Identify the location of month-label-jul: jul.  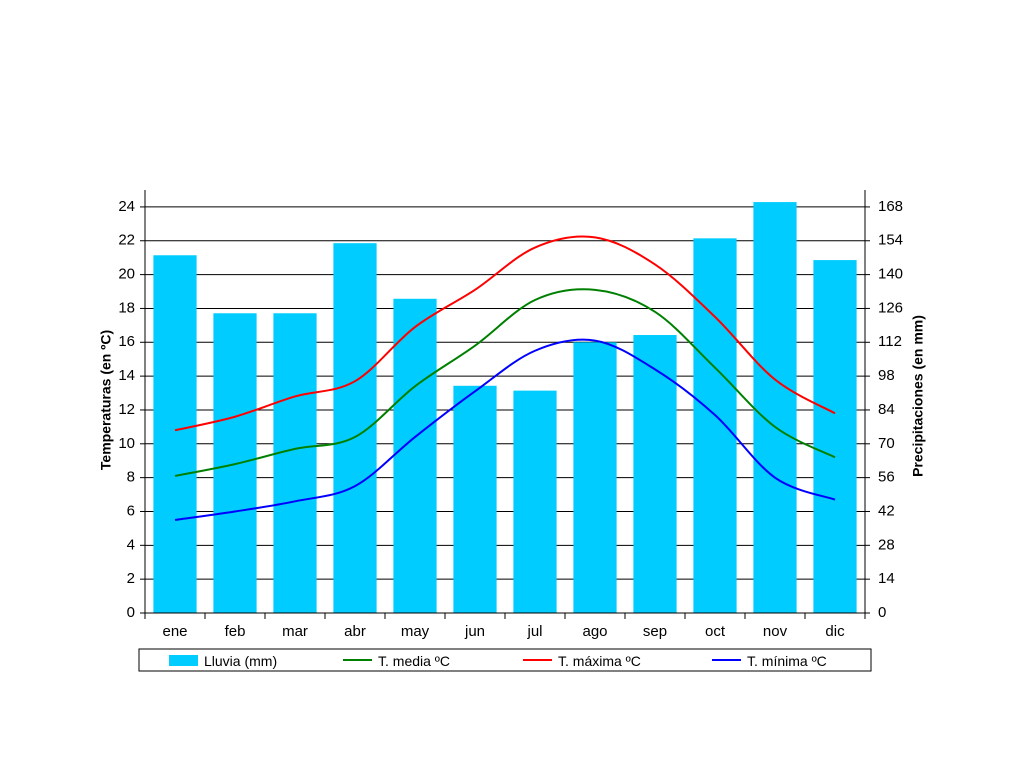
(534, 631).